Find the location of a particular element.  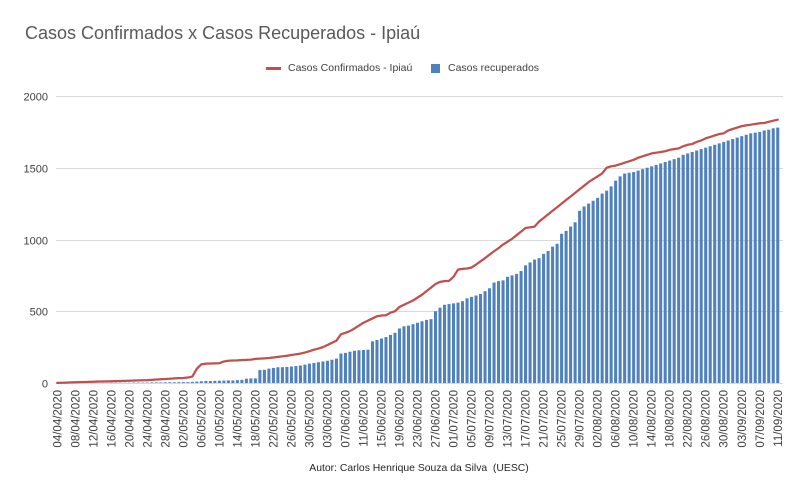

y-tick-label: 1500 is located at coordinates (36, 170).